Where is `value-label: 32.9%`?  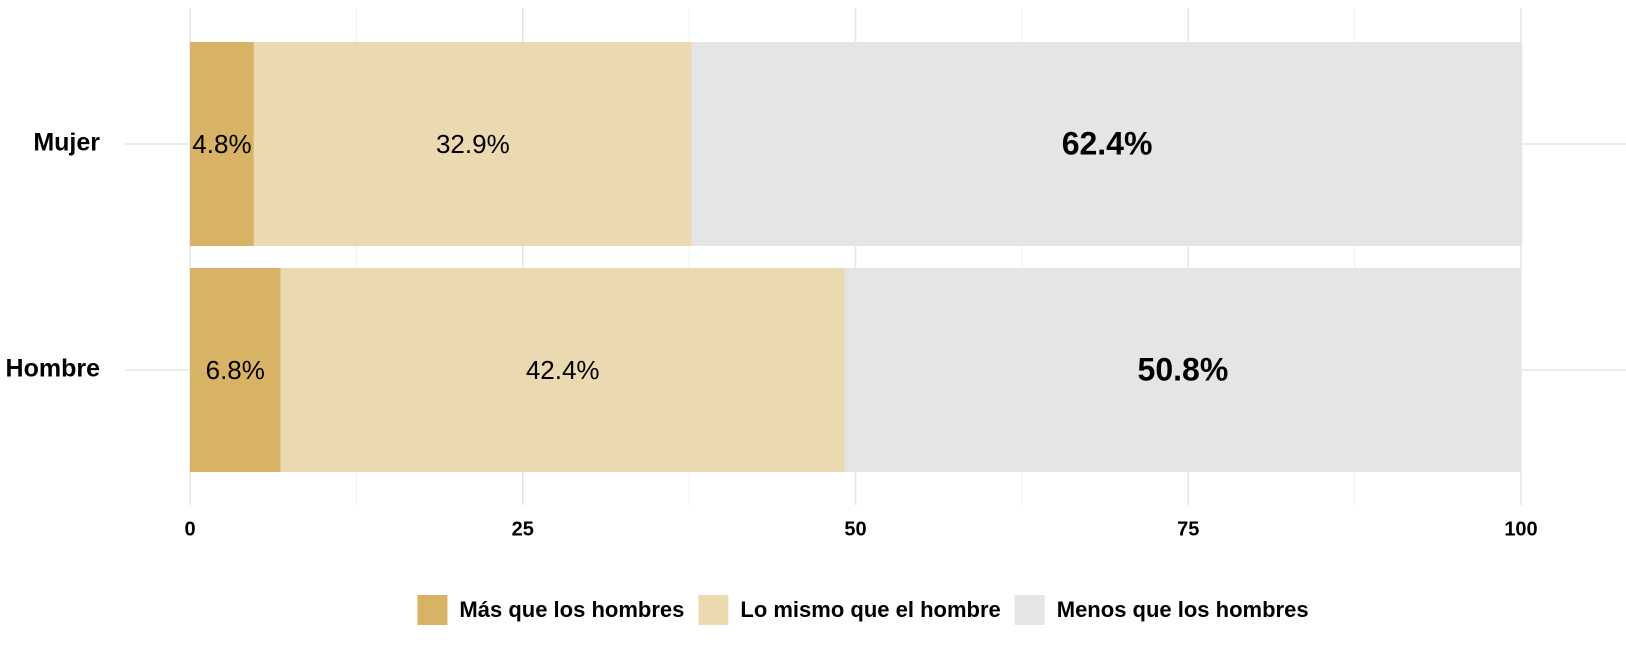 value-label: 32.9% is located at coordinates (473, 144).